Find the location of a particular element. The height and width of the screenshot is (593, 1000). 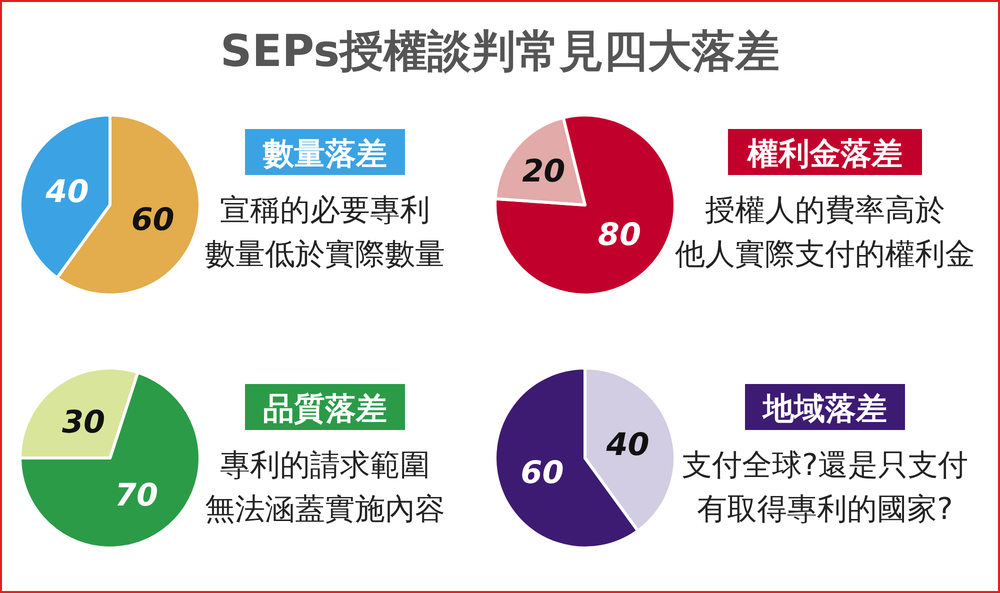

text: 宣稱的必要專利 is located at coordinates (325, 210).